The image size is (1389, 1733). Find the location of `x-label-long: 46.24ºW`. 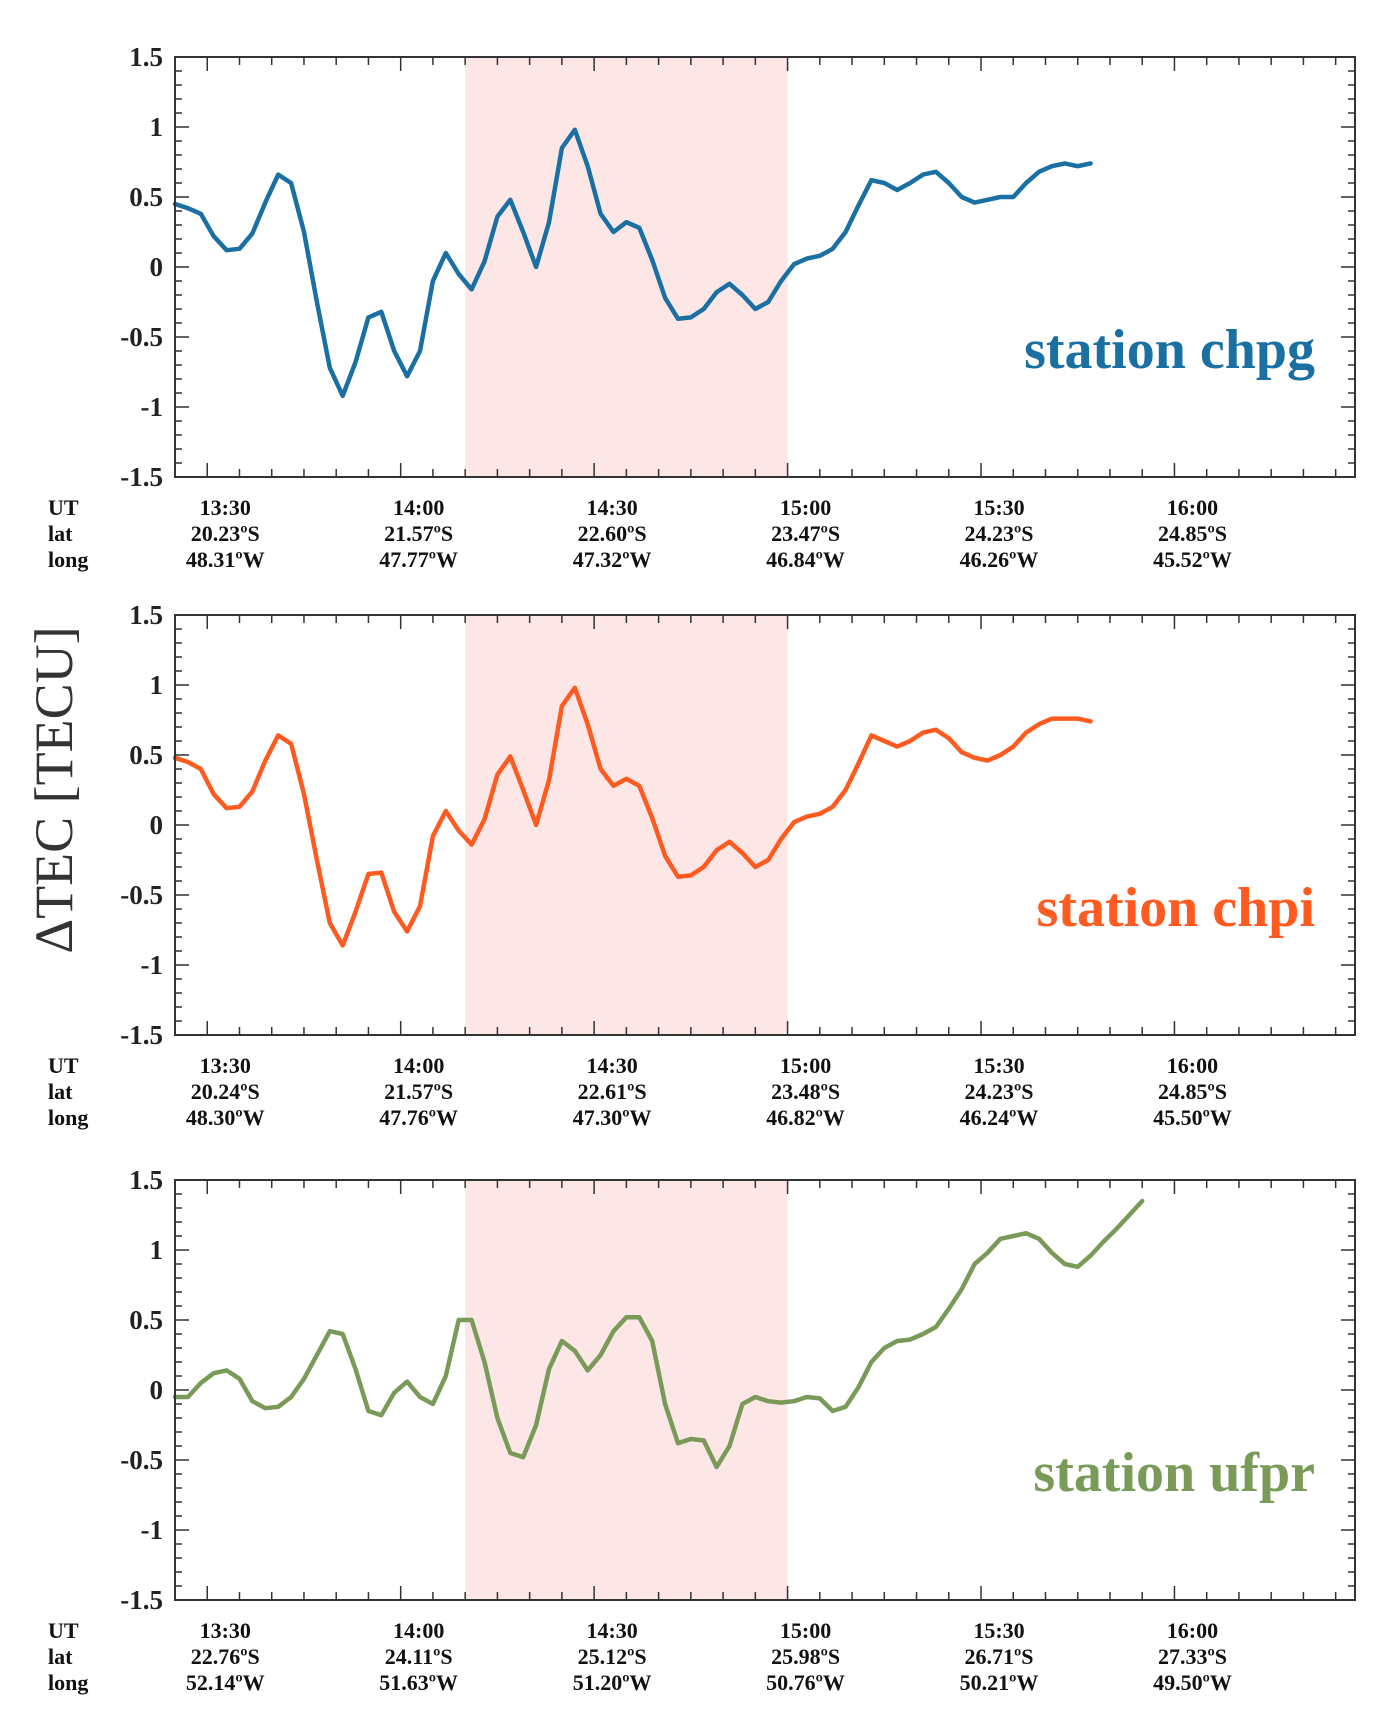

x-label-long: 46.24ºW is located at coordinates (999, 1117).